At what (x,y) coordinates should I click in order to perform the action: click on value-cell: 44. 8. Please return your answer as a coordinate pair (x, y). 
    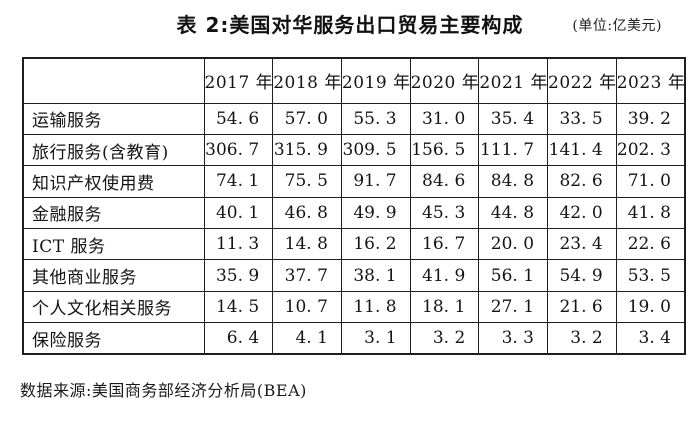
    Looking at the image, I should click on (513, 213).